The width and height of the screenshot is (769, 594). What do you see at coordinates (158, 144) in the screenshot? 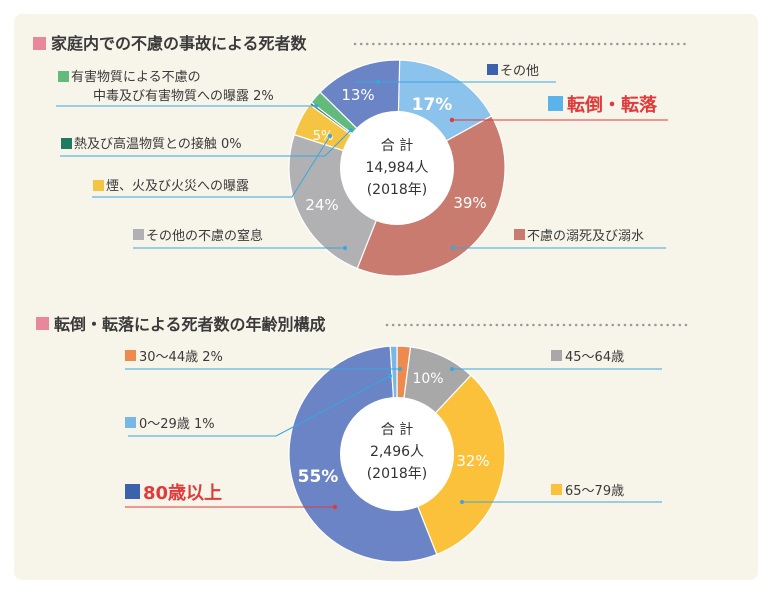
I see `annot-heat: 熱及び高温物質との接触 0%` at bounding box center [158, 144].